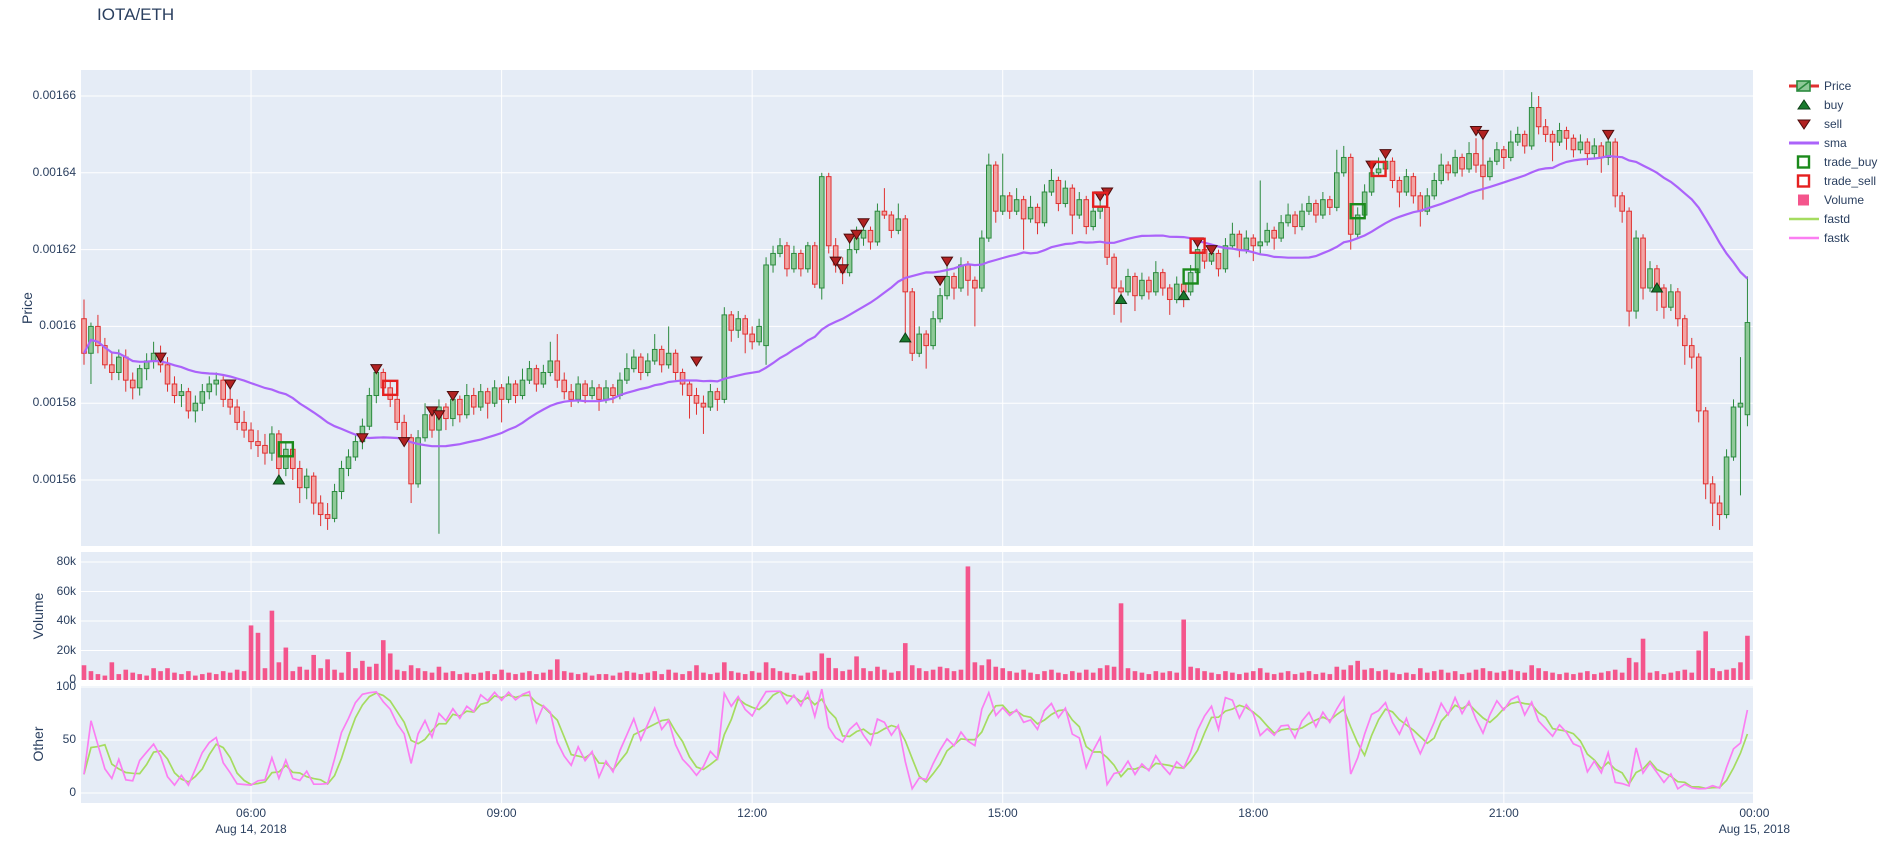 The width and height of the screenshot is (1898, 860). Describe the element at coordinates (1803, 161) in the screenshot. I see `trade-buy-square-icon` at that location.